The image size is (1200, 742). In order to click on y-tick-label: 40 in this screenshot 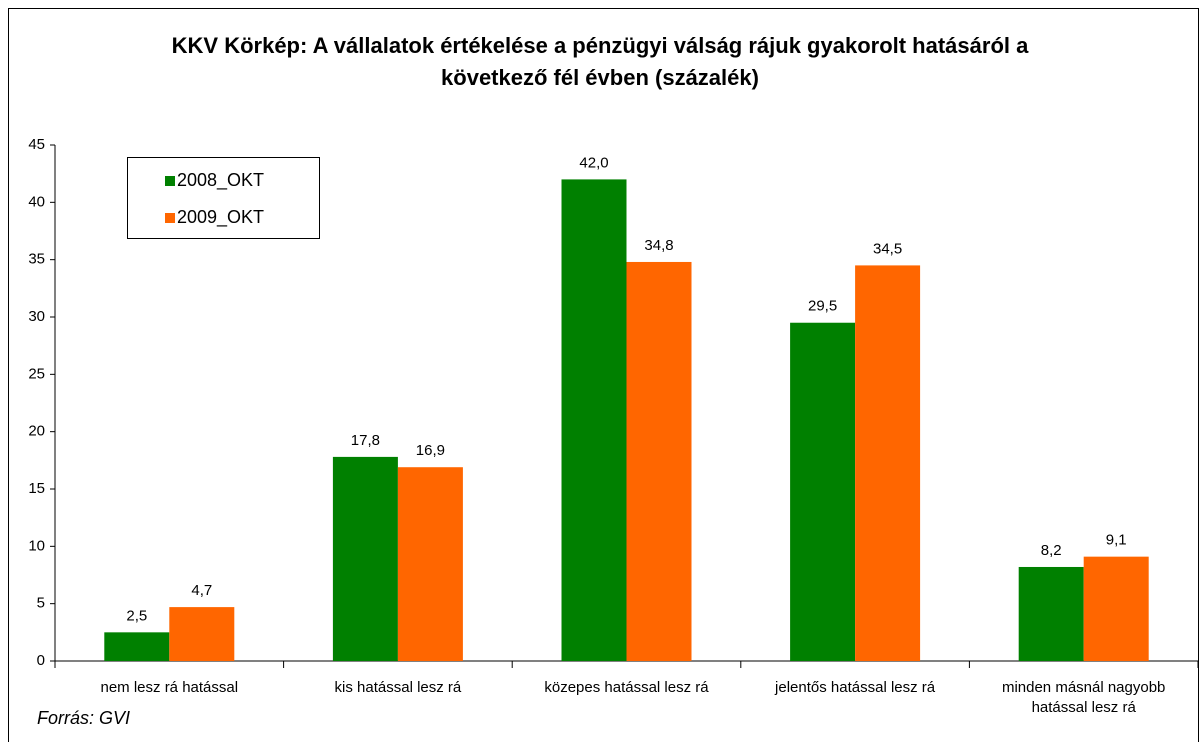, I will do `click(36, 201)`.